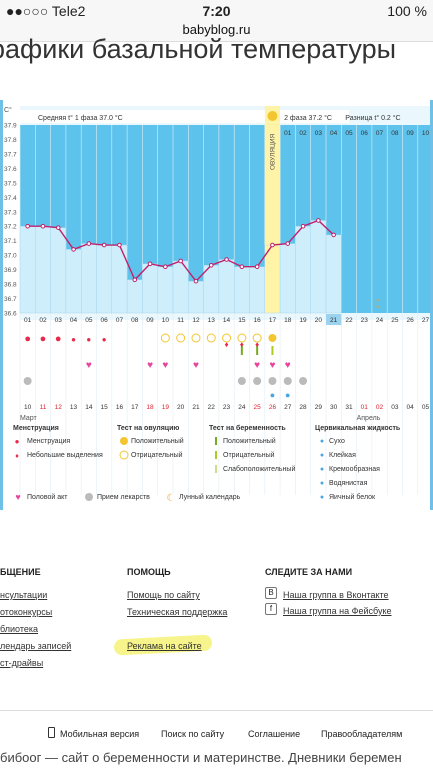  Describe the element at coordinates (365, 407) in the screenshot. I see `date-label: 01` at that location.